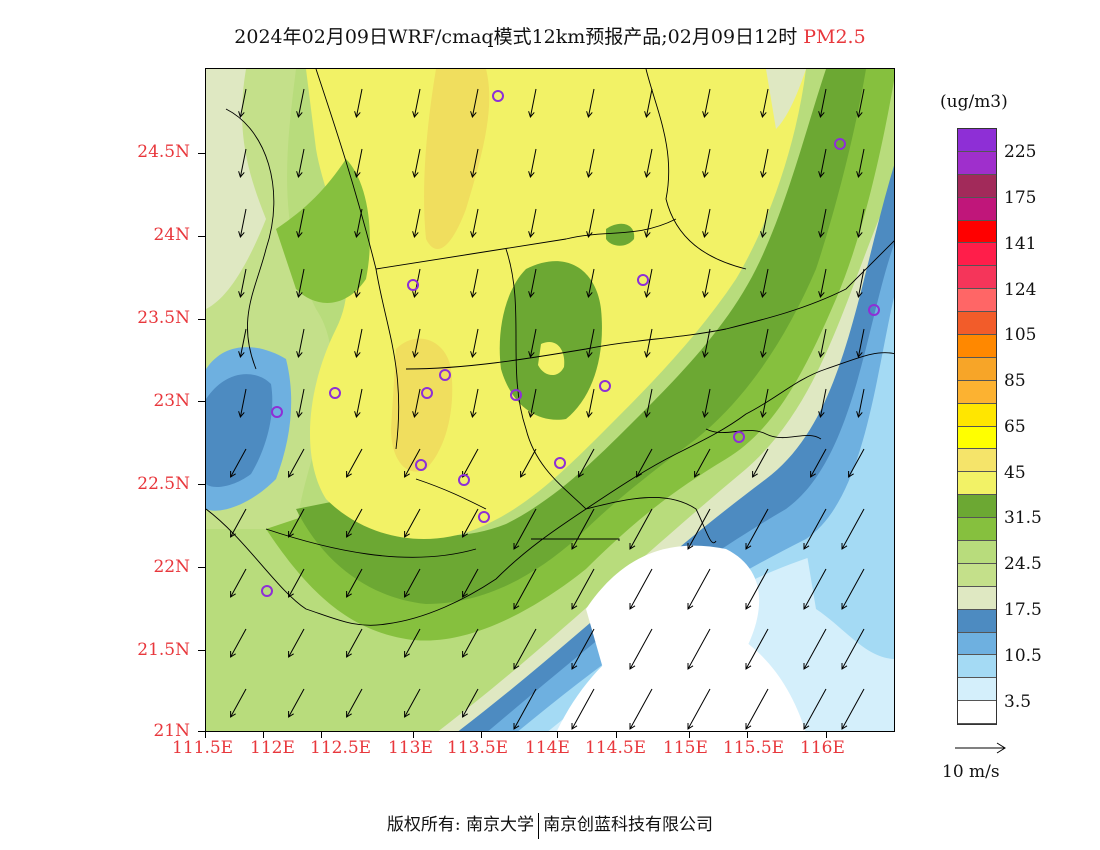 The width and height of the screenshot is (1100, 850). I want to click on color-legend, so click(977, 427).